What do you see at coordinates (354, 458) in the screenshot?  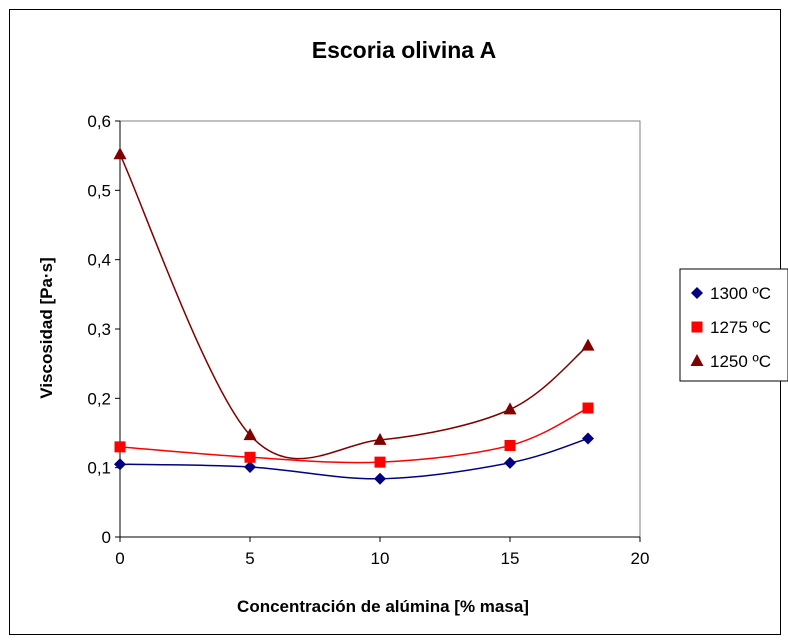 I see `trendline-1300-C` at bounding box center [354, 458].